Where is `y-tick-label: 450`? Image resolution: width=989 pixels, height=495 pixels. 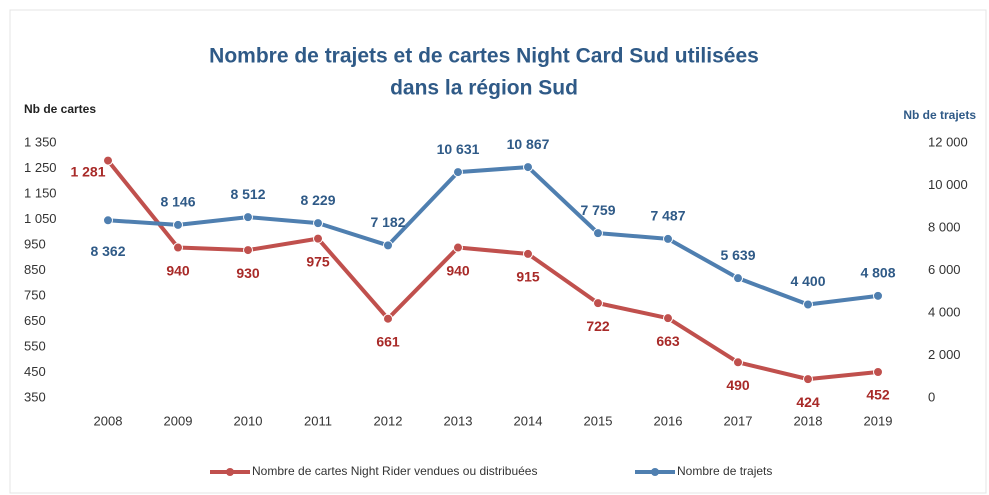 y-tick-label: 450 is located at coordinates (35, 371).